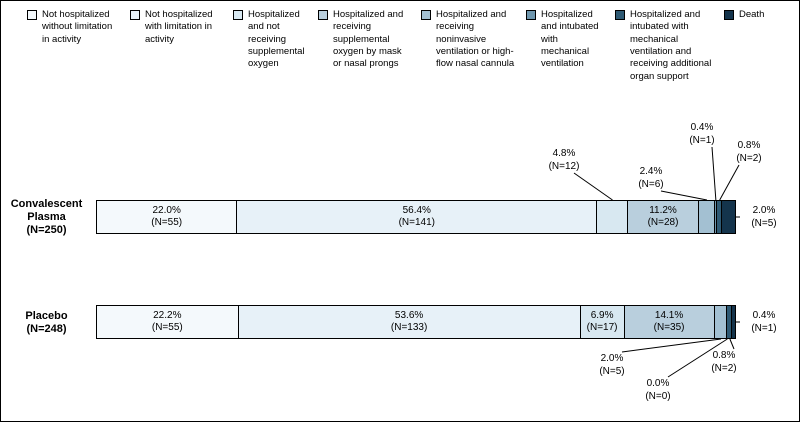 The image size is (800, 422). What do you see at coordinates (612, 371) in the screenshot?
I see `callout-count: (N=5)` at bounding box center [612, 371].